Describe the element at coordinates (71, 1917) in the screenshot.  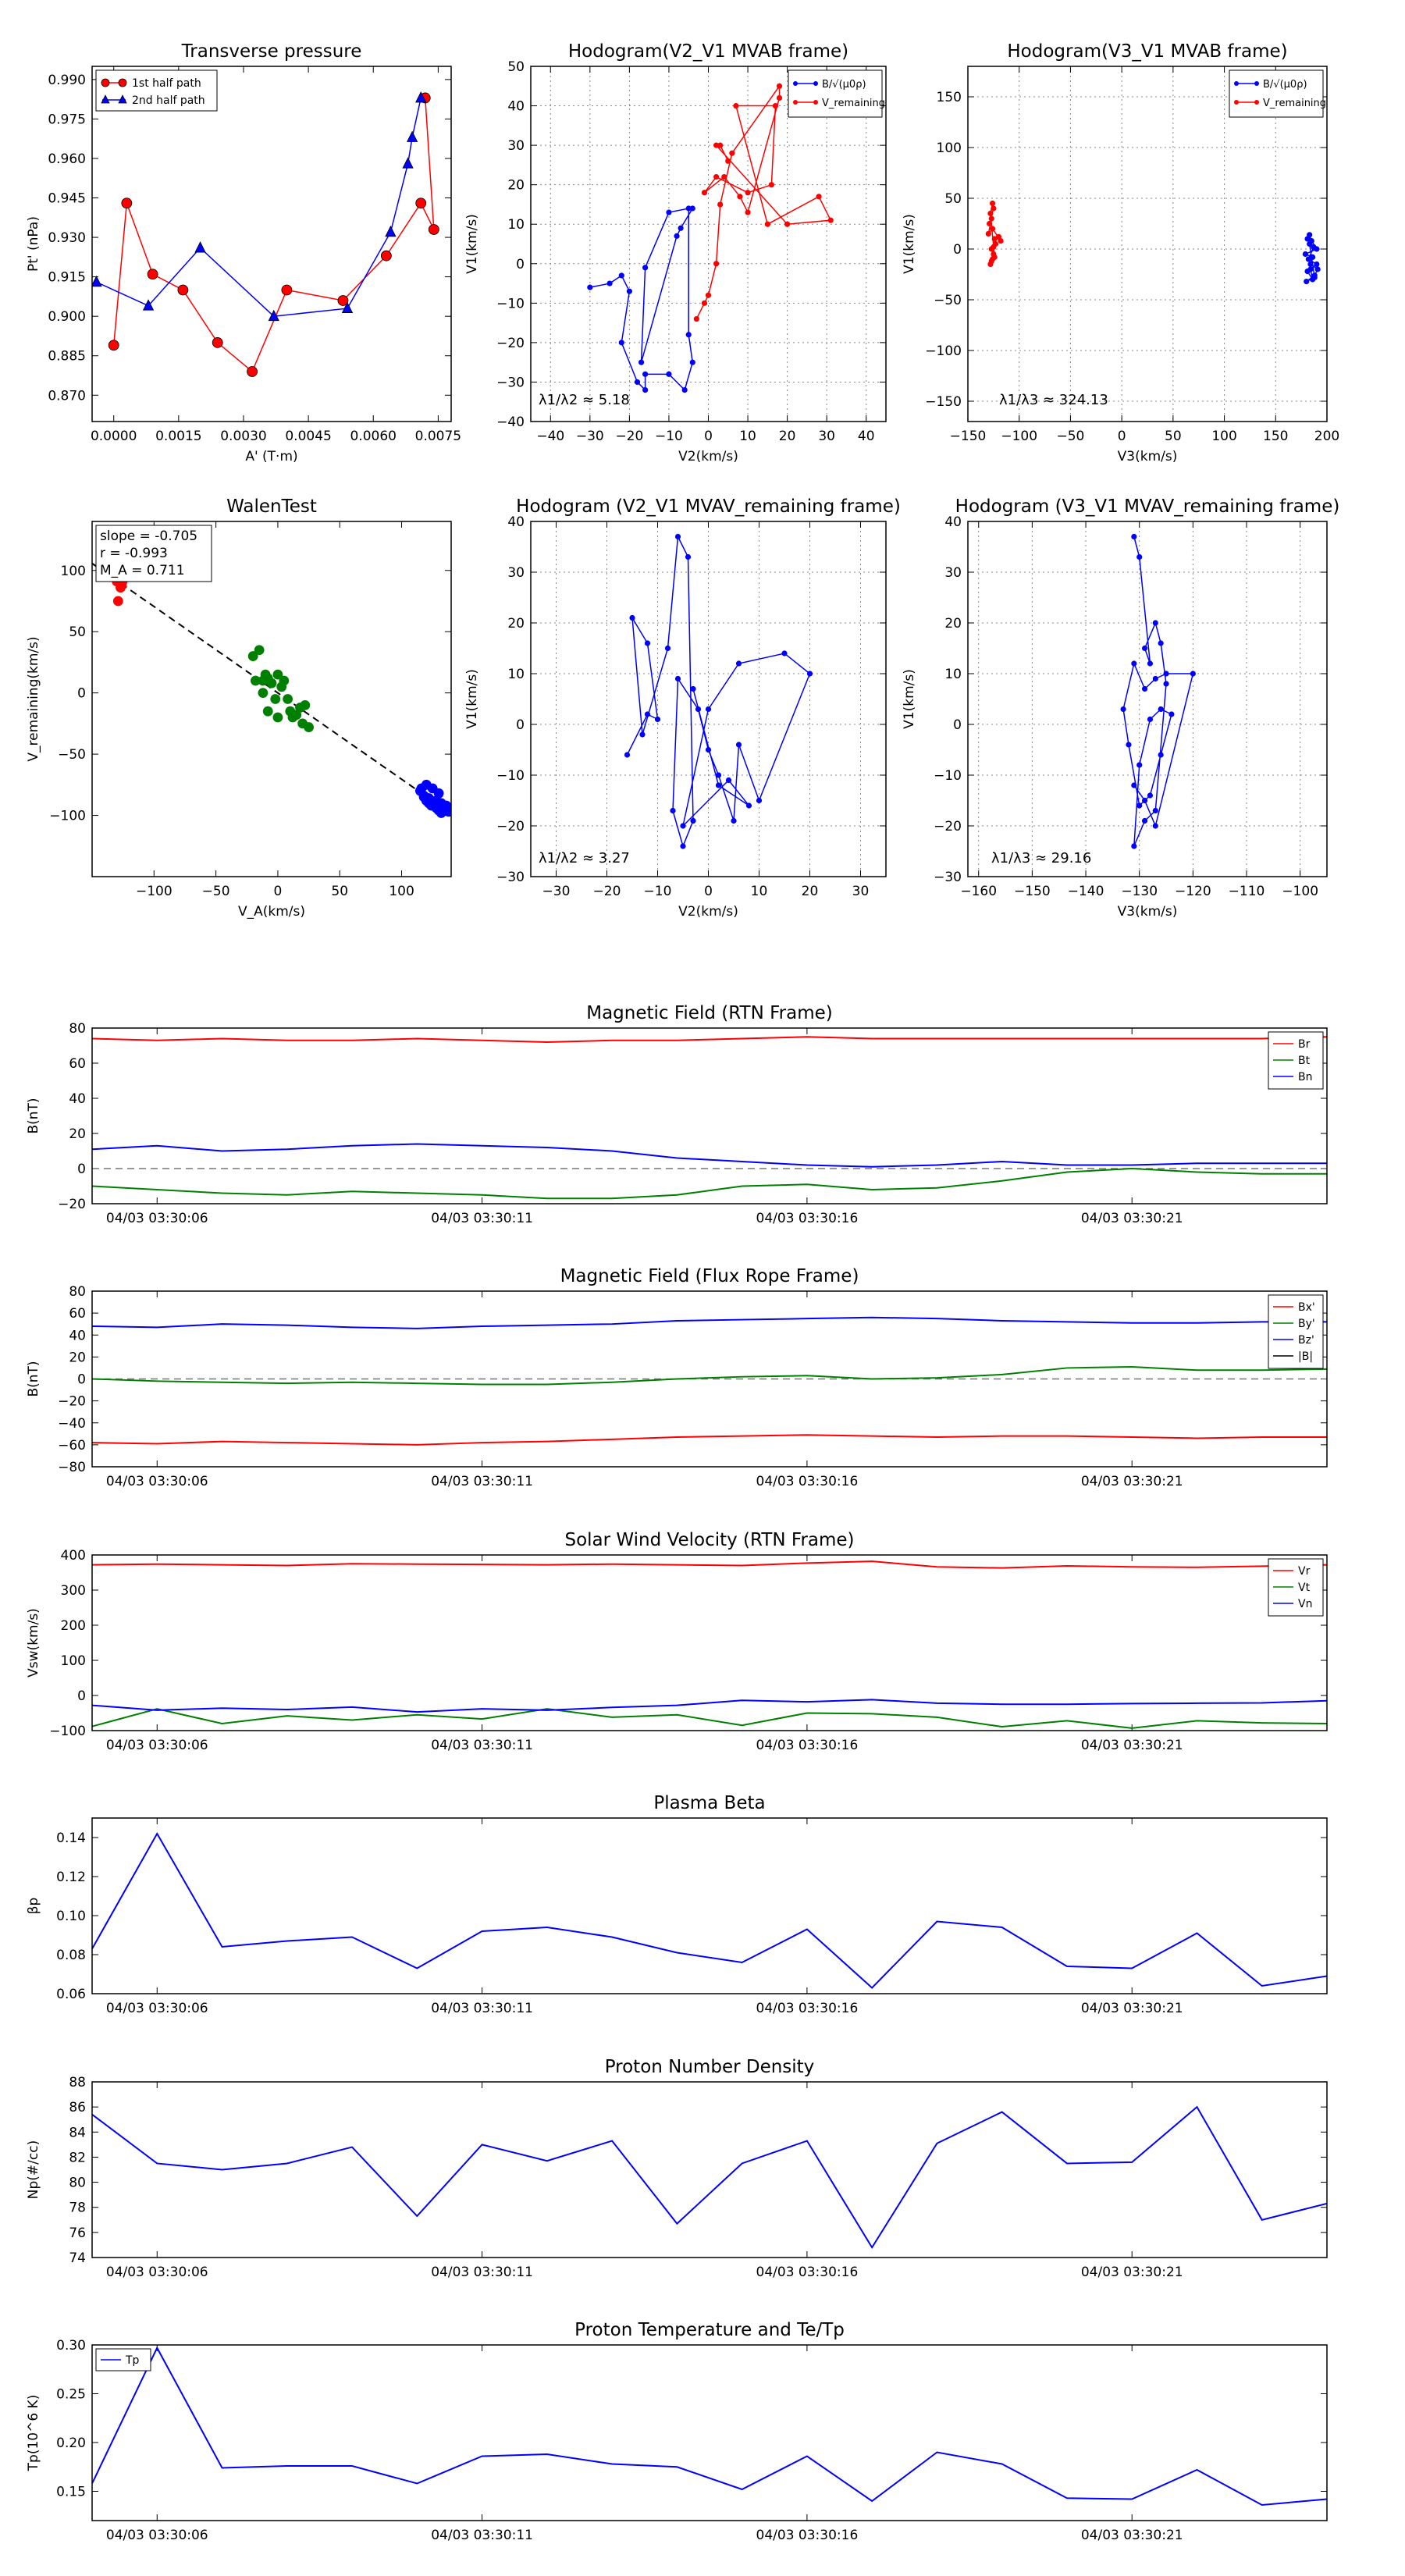
I see `y-tick-label: 0.10` at that location.